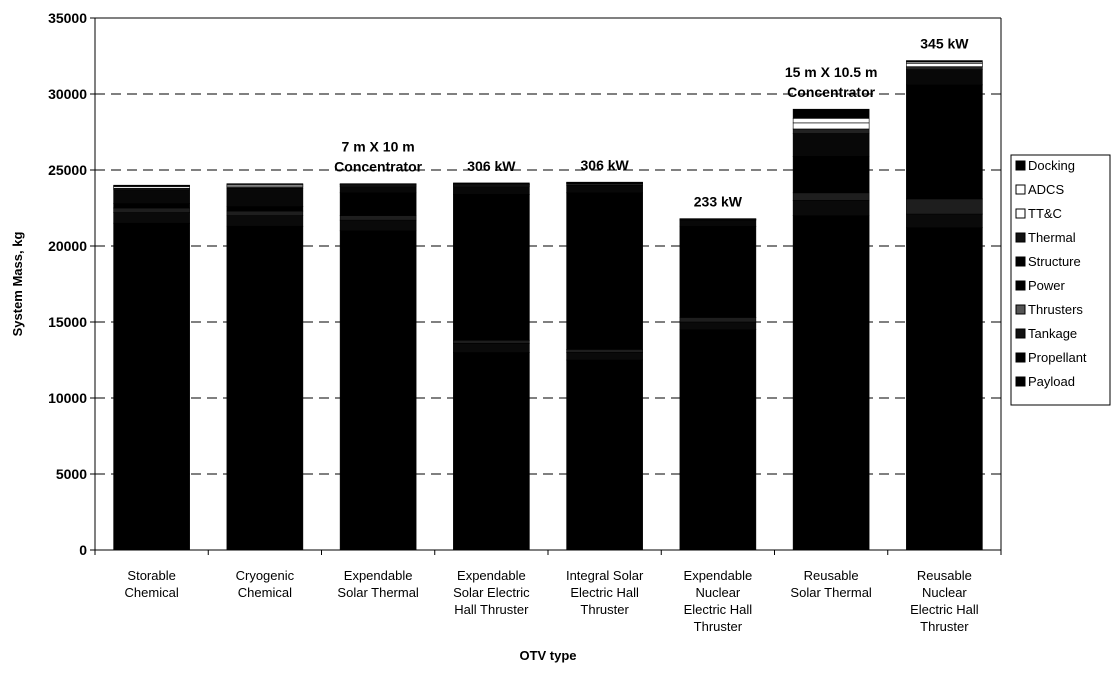  I want to click on legend-label: Docking, so click(1051, 165).